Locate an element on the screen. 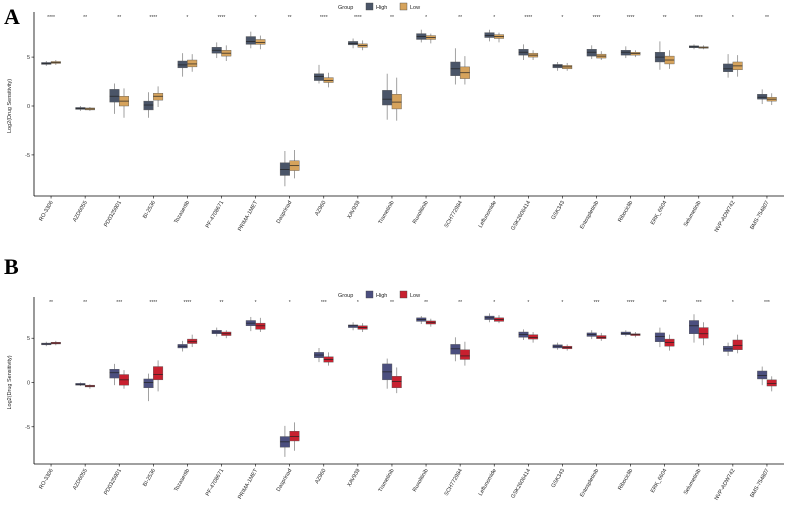 The height and width of the screenshot is (532, 789). legend-title: Group is located at coordinates (345, 8).